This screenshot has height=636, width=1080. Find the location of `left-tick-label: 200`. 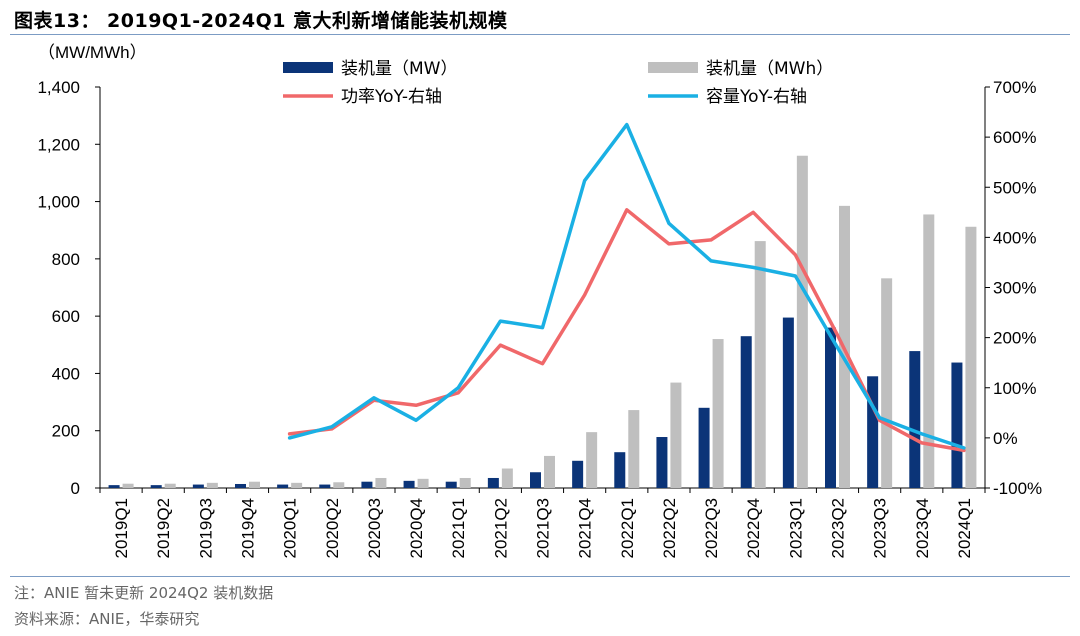

left-tick-label: 200 is located at coordinates (66, 431).